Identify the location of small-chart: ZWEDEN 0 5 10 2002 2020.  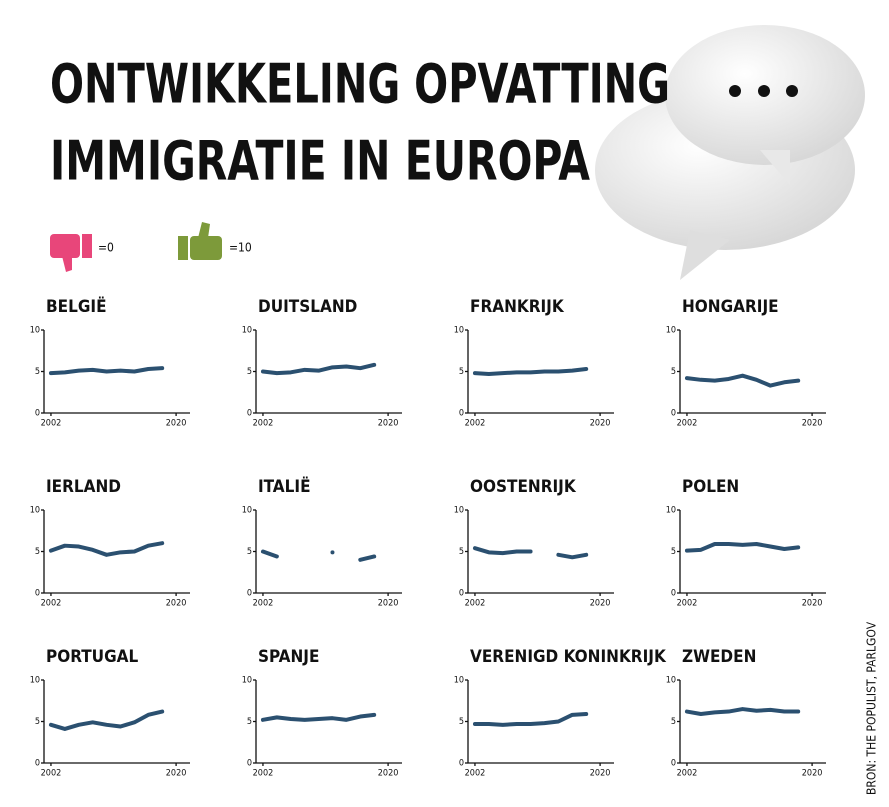
(746, 713).